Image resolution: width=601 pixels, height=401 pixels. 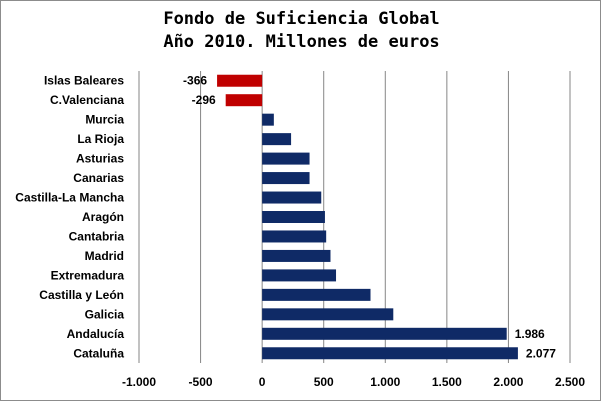 What do you see at coordinates (541, 353) in the screenshot?
I see `data-label: 2.077` at bounding box center [541, 353].